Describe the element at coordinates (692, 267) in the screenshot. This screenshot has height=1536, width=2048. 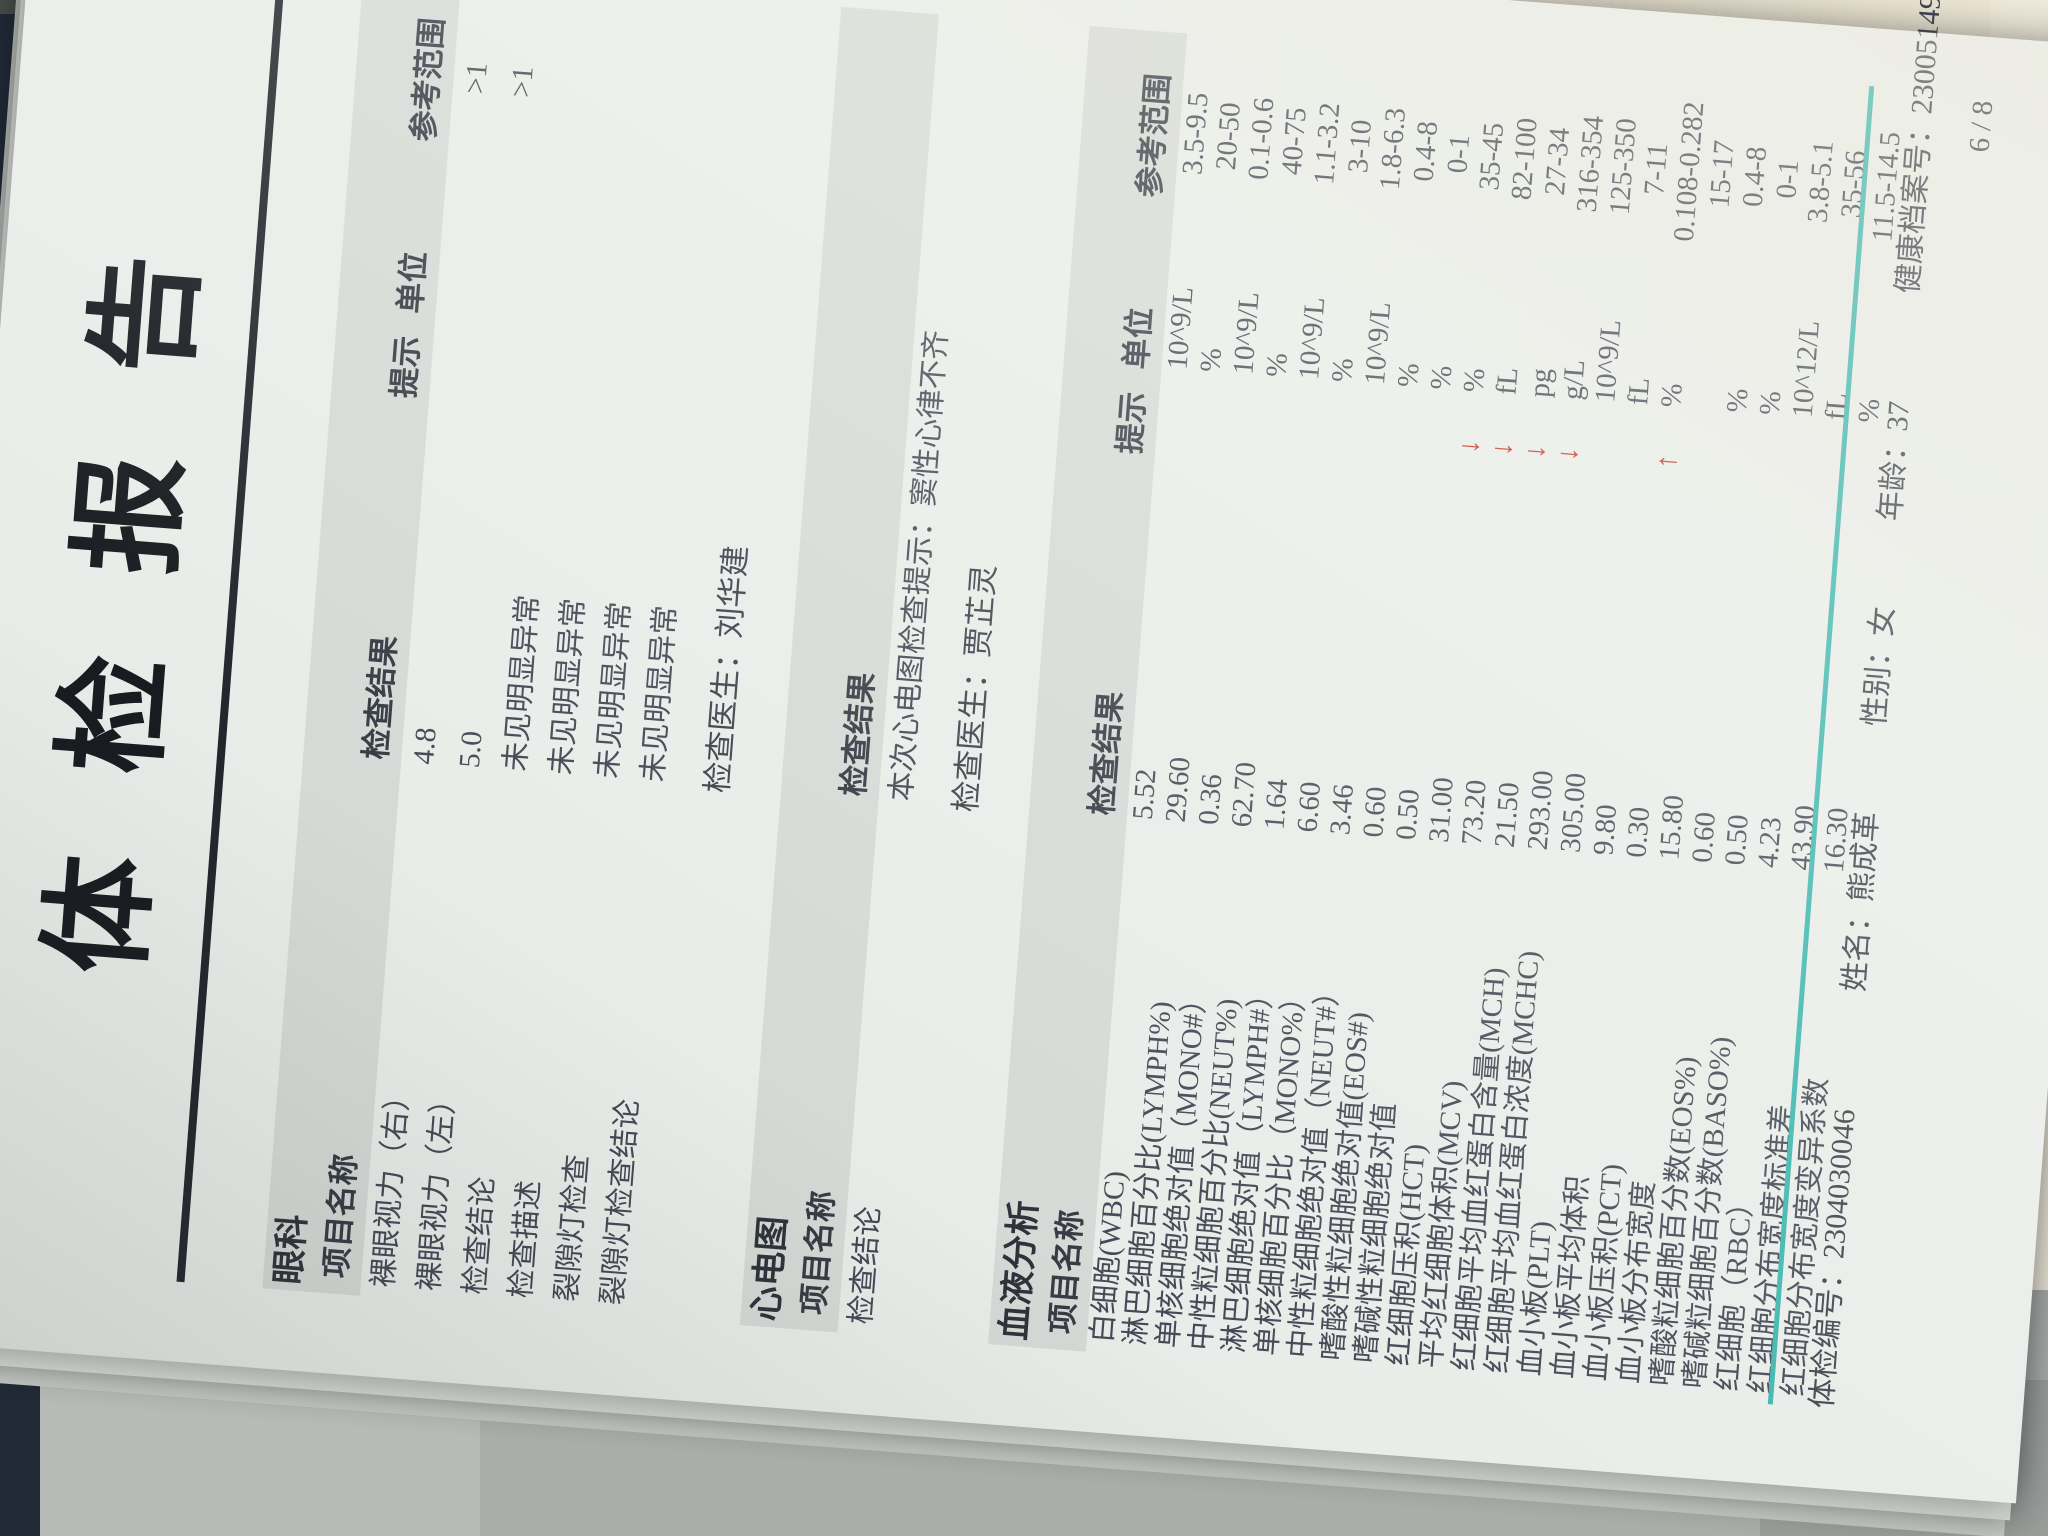
I see `unit-value` at that location.